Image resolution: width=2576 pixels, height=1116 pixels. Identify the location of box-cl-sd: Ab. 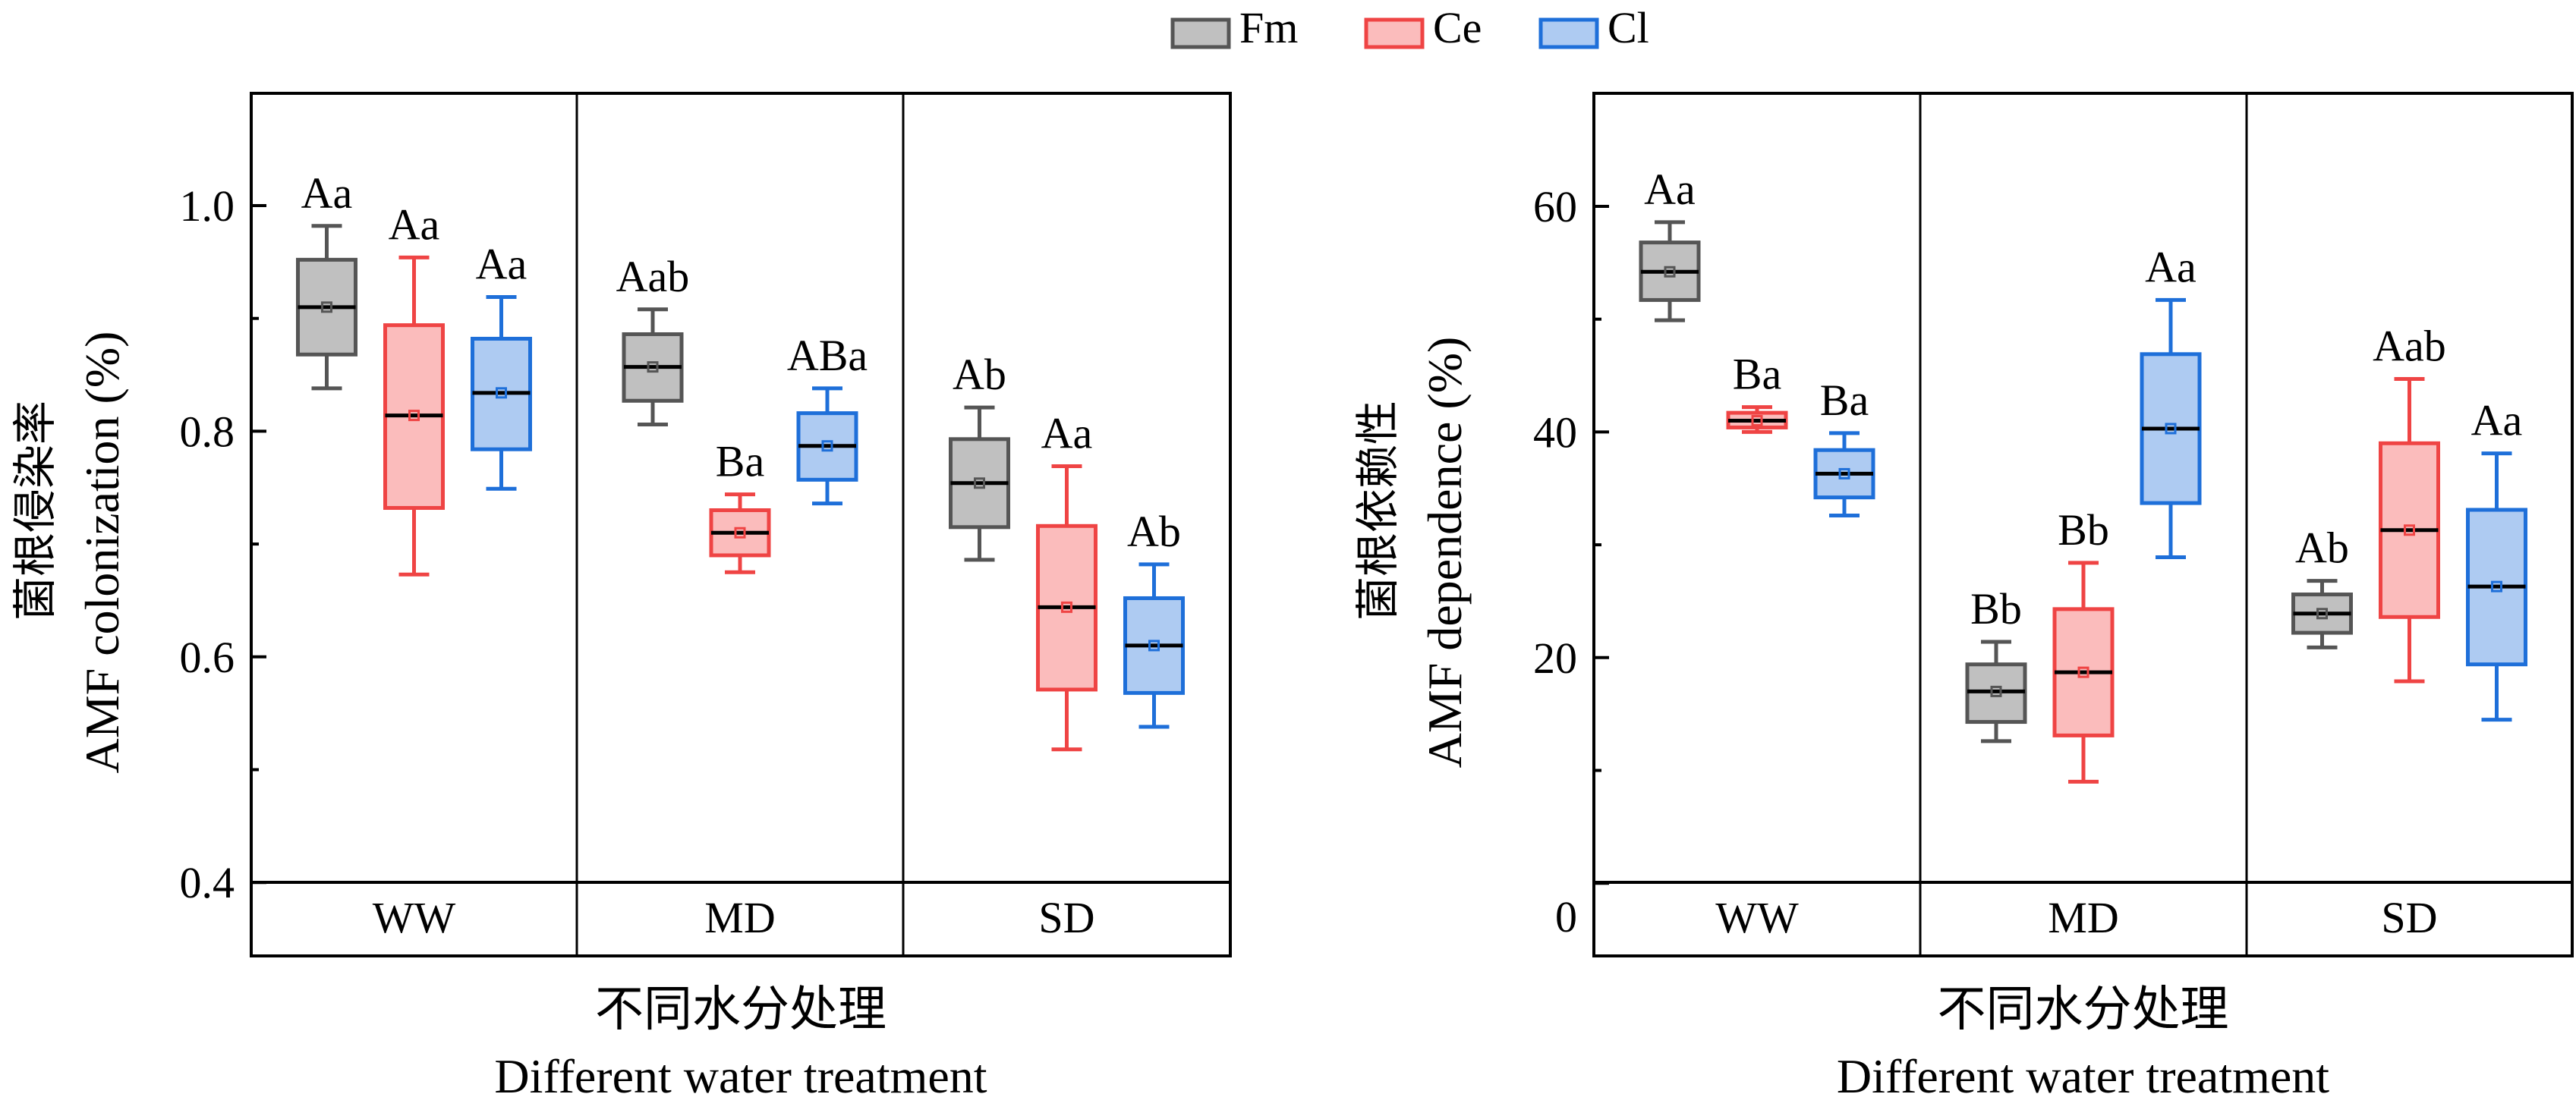
(1154, 618).